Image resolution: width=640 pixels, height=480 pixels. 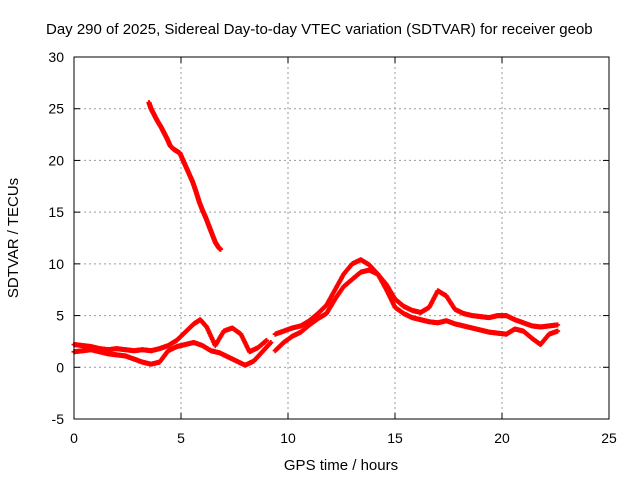 I want to click on y-tick-label: 0, so click(x=60, y=367).